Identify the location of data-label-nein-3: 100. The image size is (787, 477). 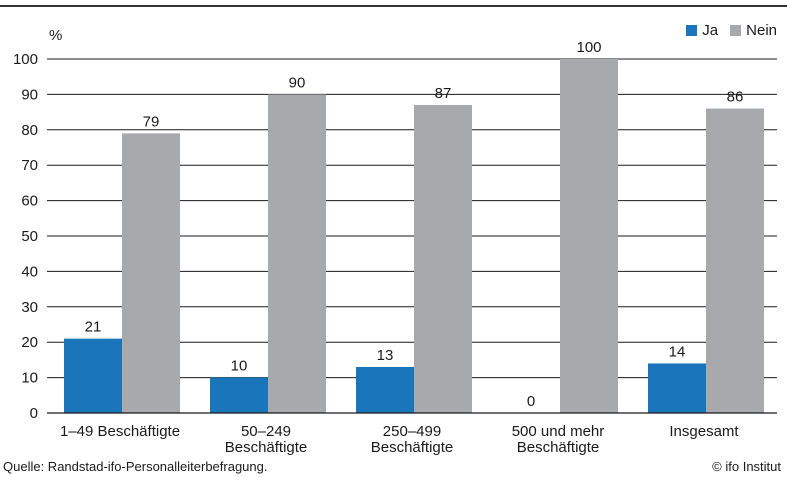
(588, 47).